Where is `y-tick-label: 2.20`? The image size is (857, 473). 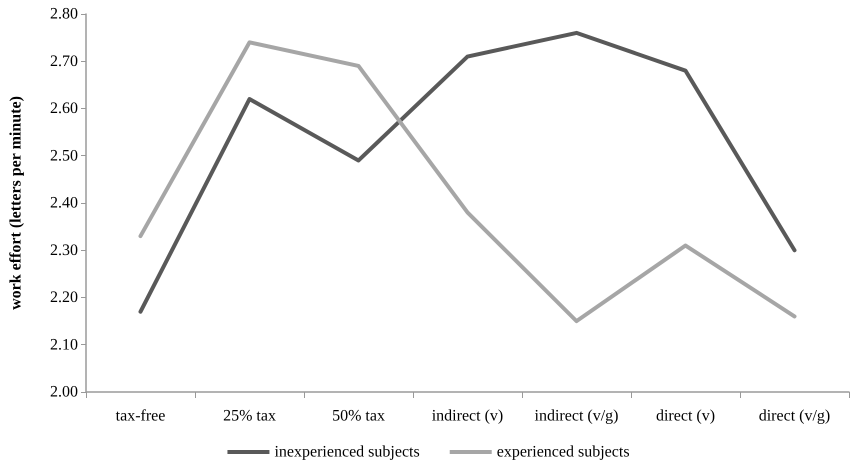 y-tick-label: 2.20 is located at coordinates (64, 297).